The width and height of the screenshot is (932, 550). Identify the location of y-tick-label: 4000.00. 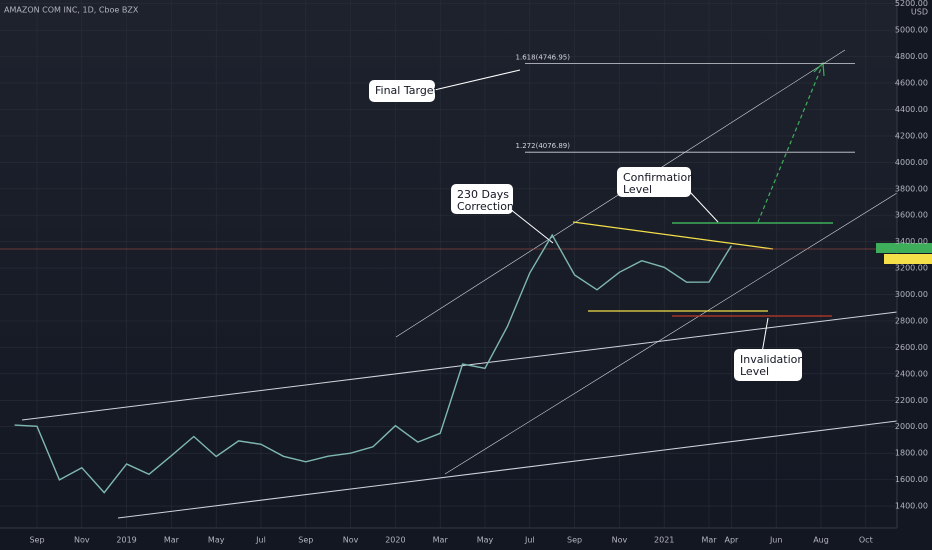
(911, 162).